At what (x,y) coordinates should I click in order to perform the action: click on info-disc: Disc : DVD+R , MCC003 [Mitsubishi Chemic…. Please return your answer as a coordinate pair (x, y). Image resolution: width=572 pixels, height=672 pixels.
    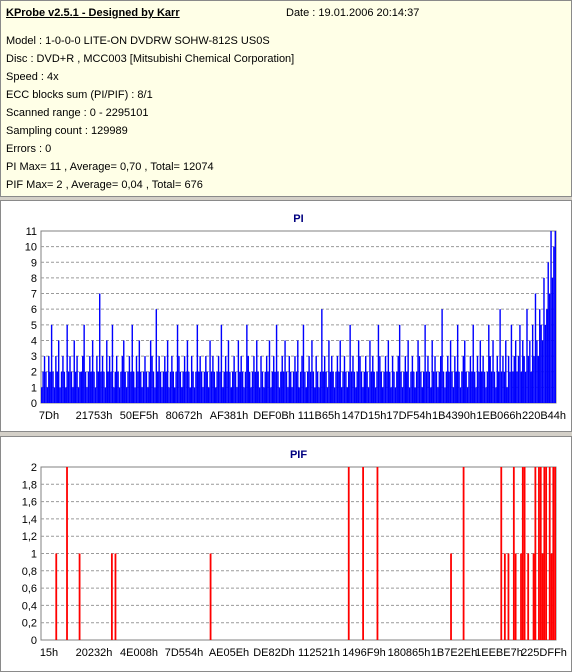
    Looking at the image, I should click on (150, 59).